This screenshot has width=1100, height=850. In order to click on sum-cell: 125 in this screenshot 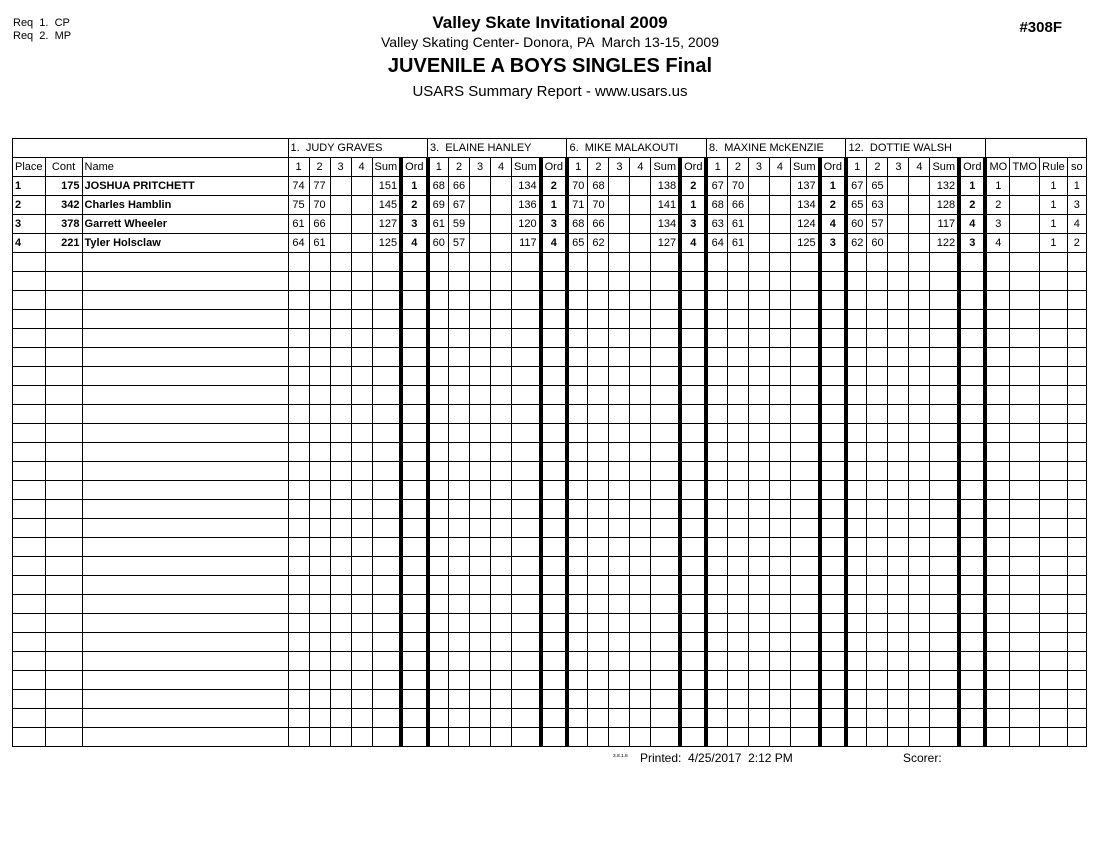, I will do `click(386, 243)`.